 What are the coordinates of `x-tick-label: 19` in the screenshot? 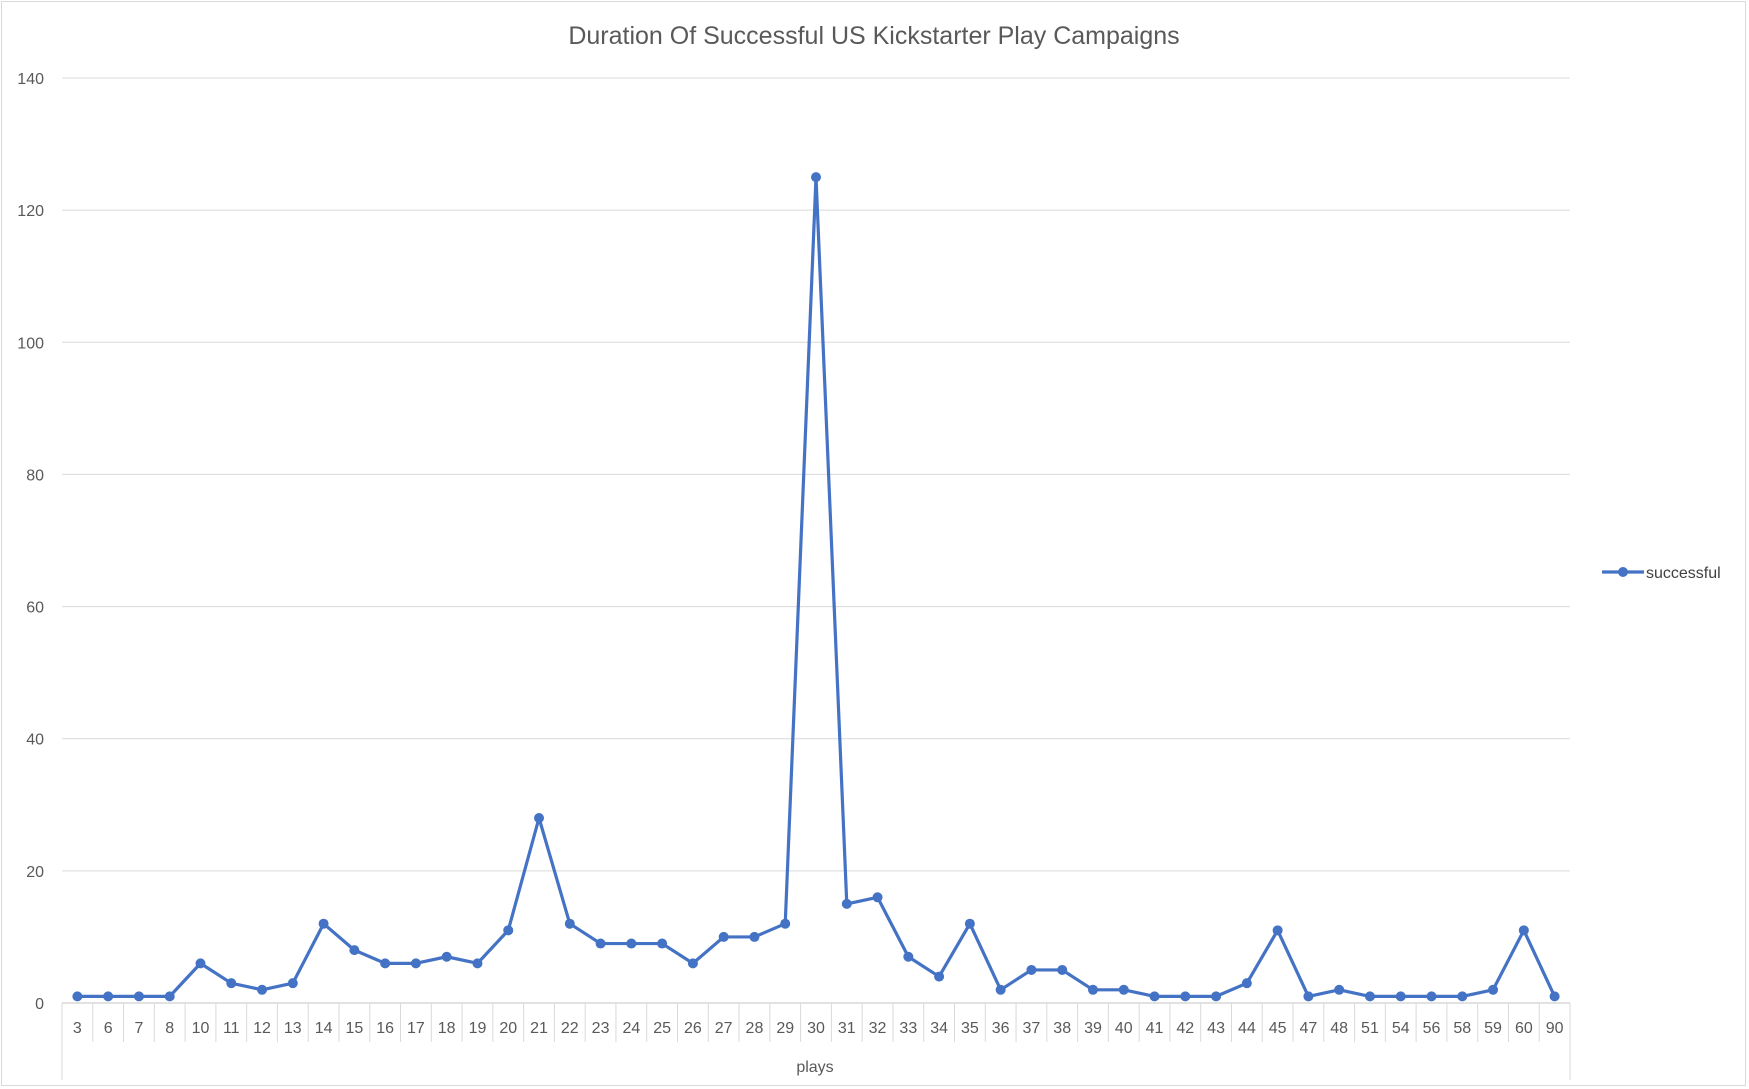 It's located at (478, 1028).